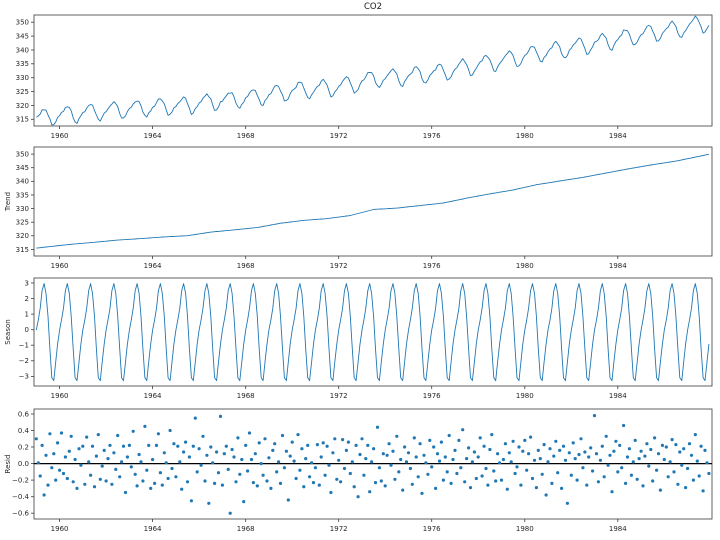 This screenshot has height=540, width=720. Describe the element at coordinates (24, 431) in the screenshot. I see `y-tick-label: 0.4` at that location.